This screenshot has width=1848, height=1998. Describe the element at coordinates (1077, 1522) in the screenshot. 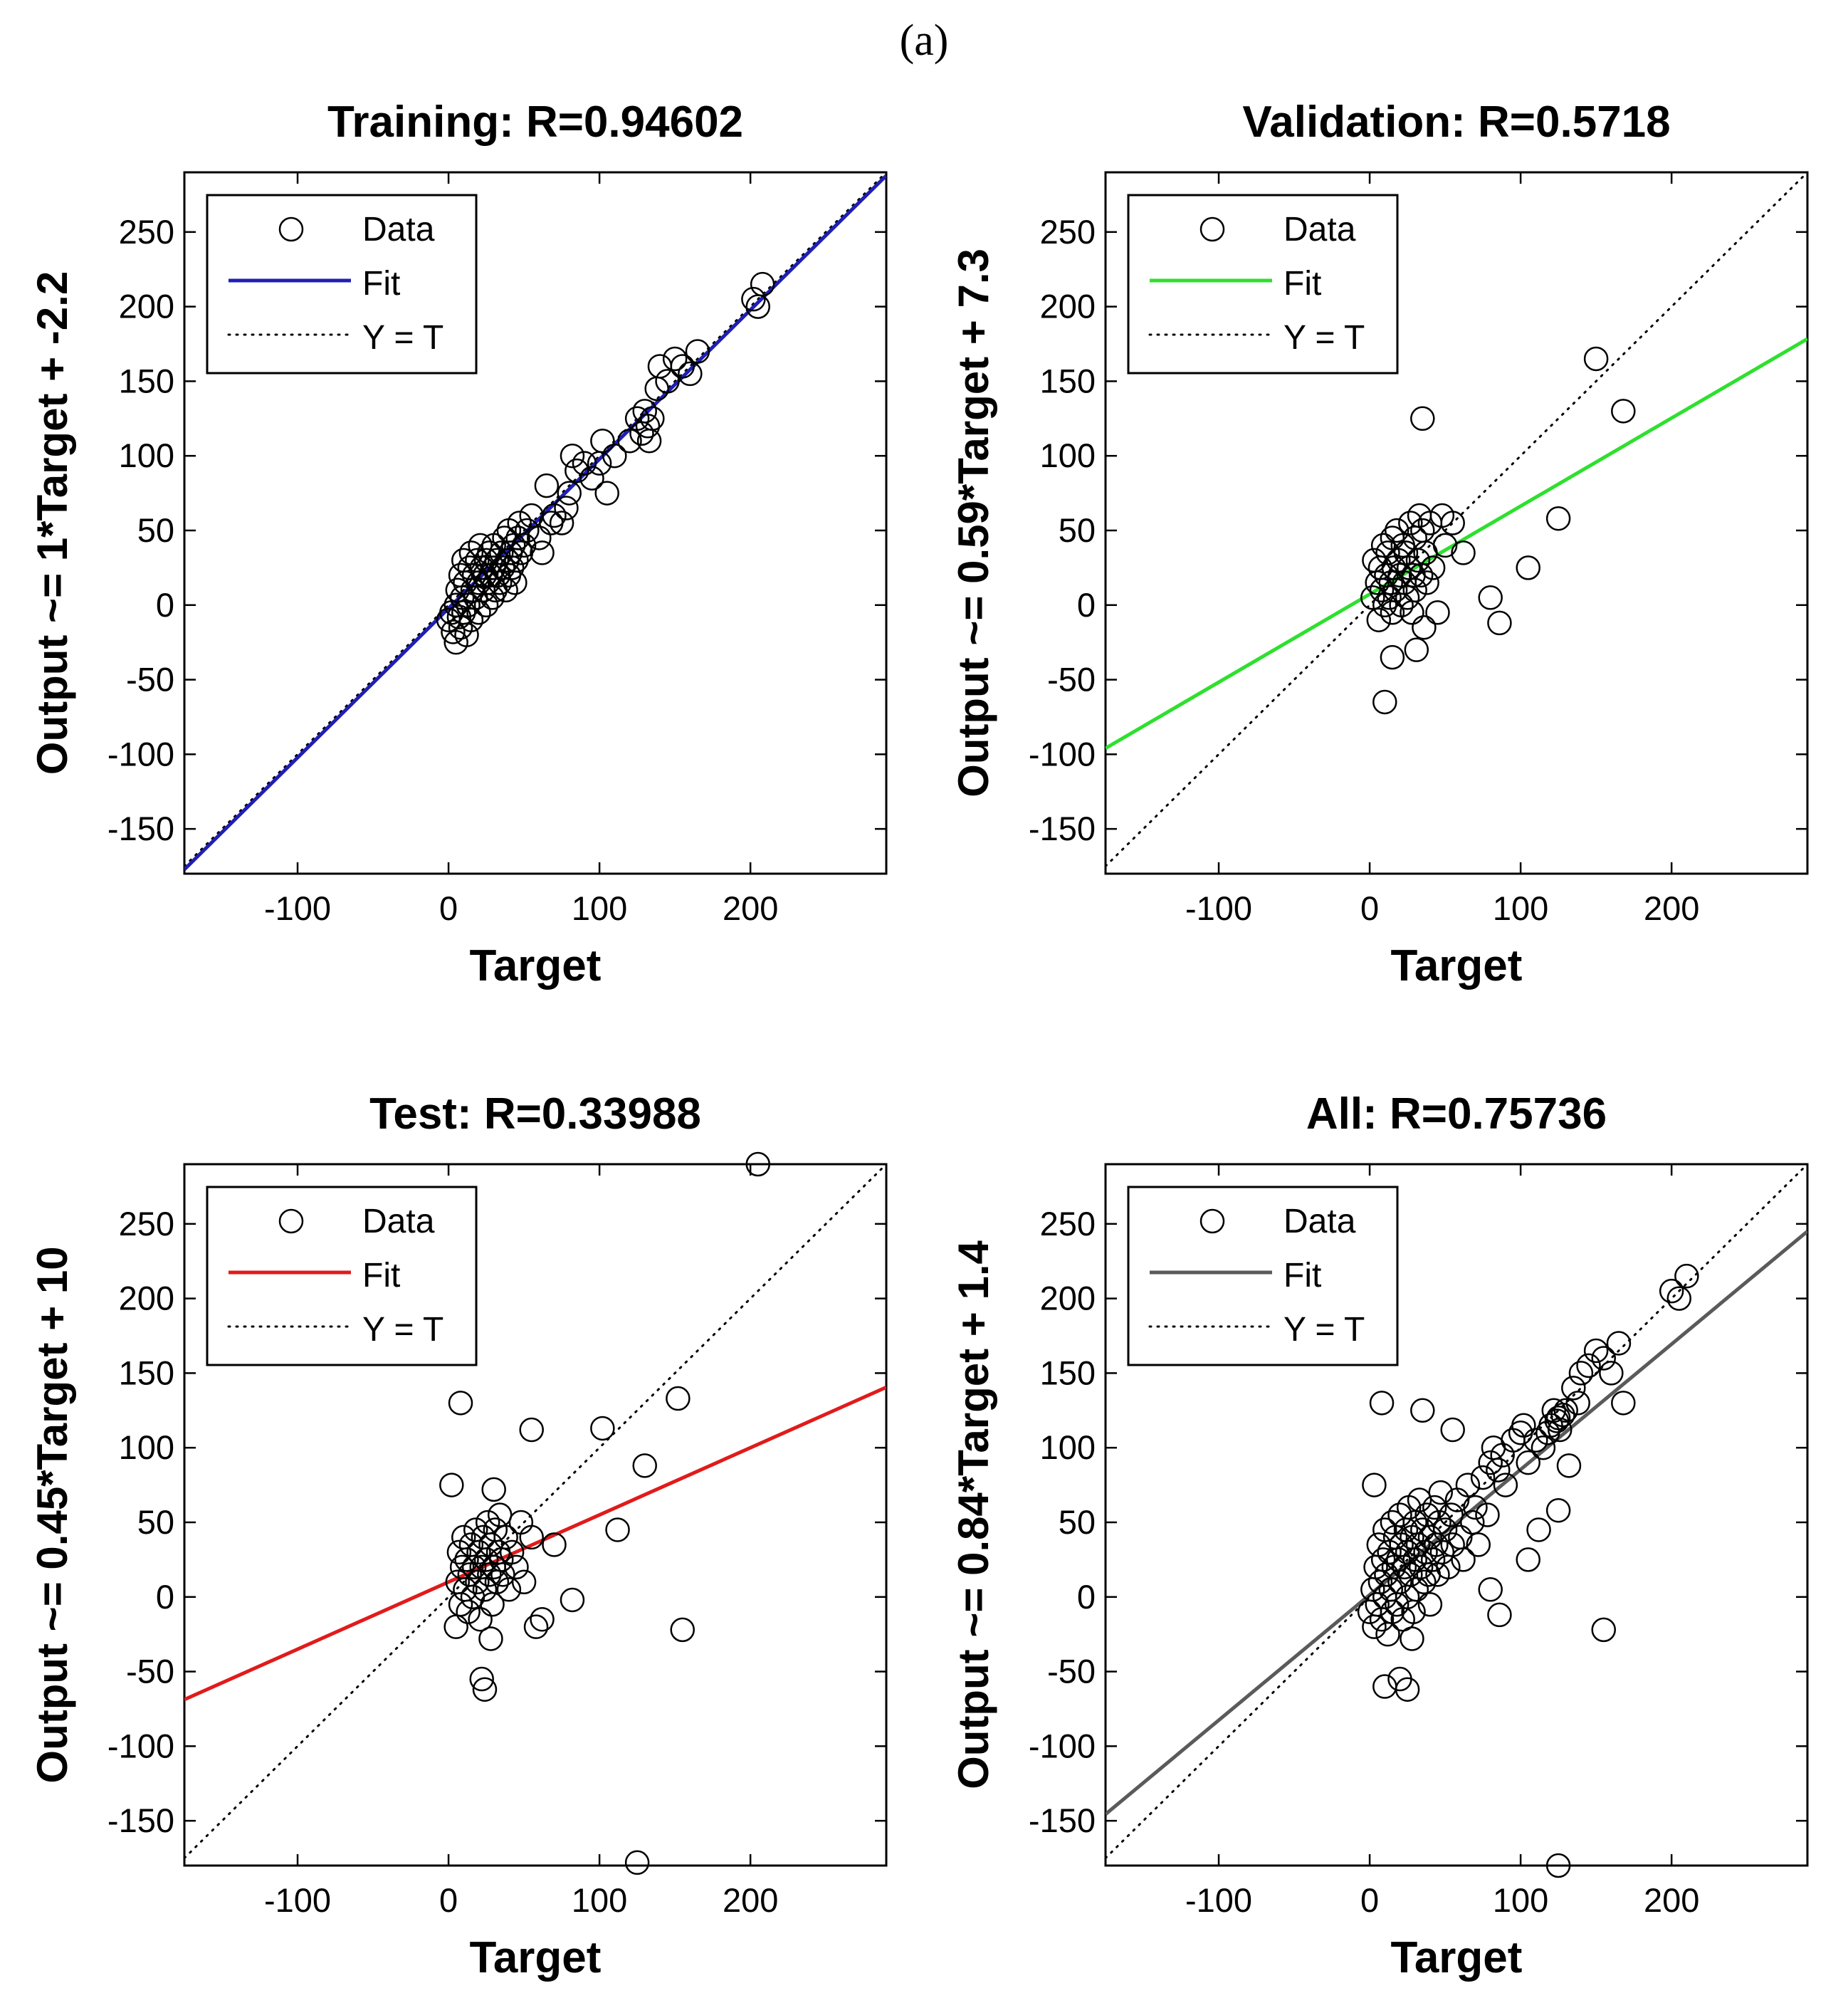

I see `y-tick-label: 50` at that location.